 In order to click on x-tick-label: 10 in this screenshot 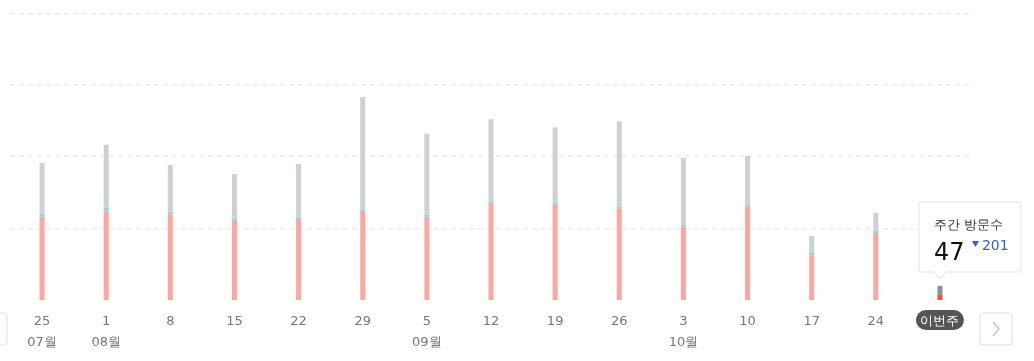, I will do `click(747, 320)`.